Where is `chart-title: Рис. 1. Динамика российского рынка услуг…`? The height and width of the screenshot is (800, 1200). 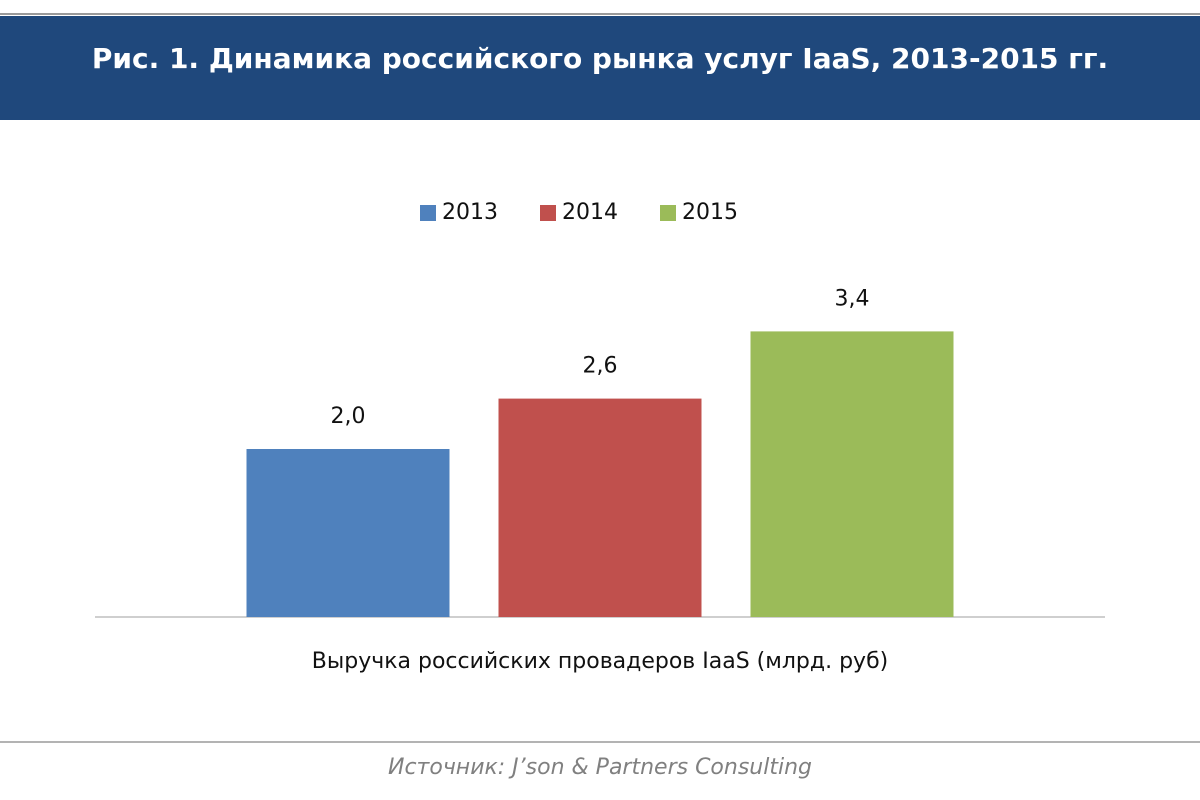 chart-title: Рис. 1. Динамика российского рынка услуг… is located at coordinates (600, 58).